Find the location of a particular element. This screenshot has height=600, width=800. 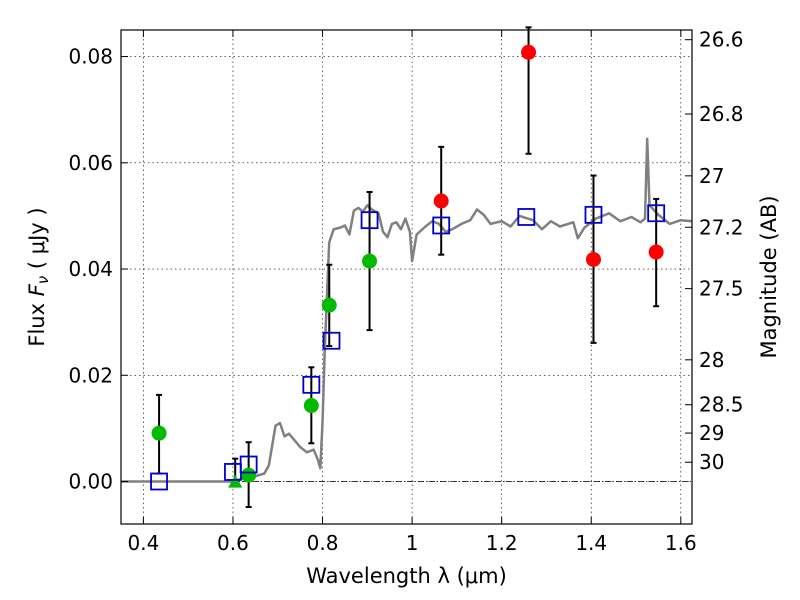

right-tick-label: 26.8 is located at coordinates (721, 114).